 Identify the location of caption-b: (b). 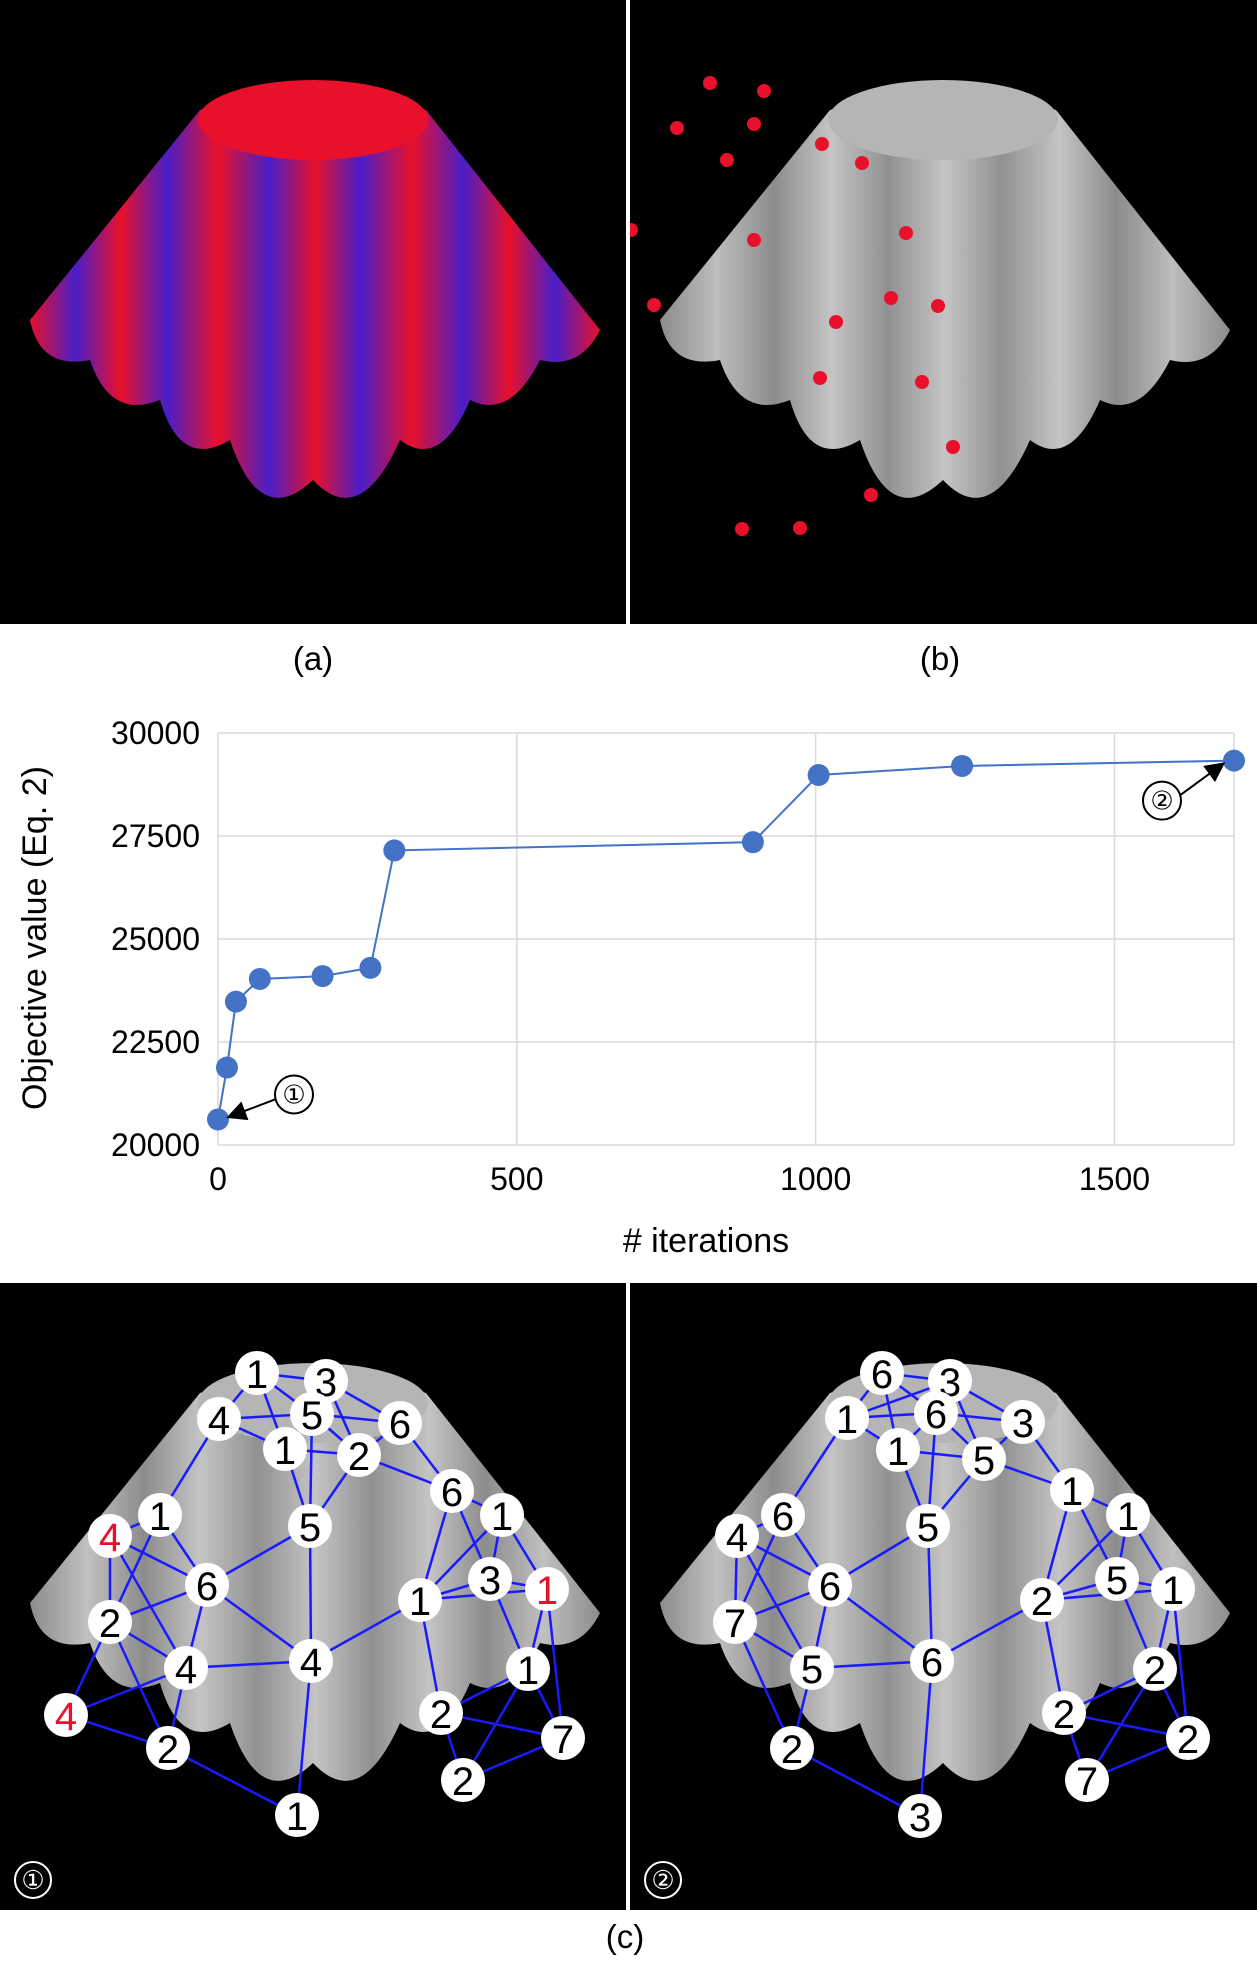
(940, 658).